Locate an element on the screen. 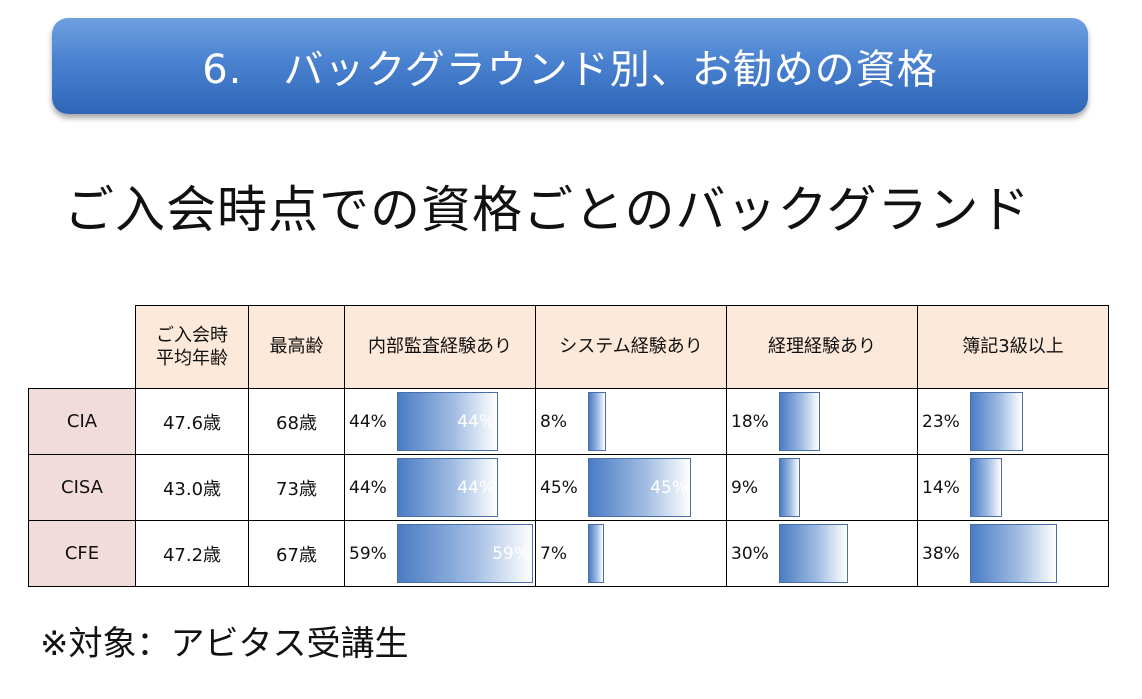 This screenshot has width=1142, height=699. row-label: CIA is located at coordinates (82, 421).